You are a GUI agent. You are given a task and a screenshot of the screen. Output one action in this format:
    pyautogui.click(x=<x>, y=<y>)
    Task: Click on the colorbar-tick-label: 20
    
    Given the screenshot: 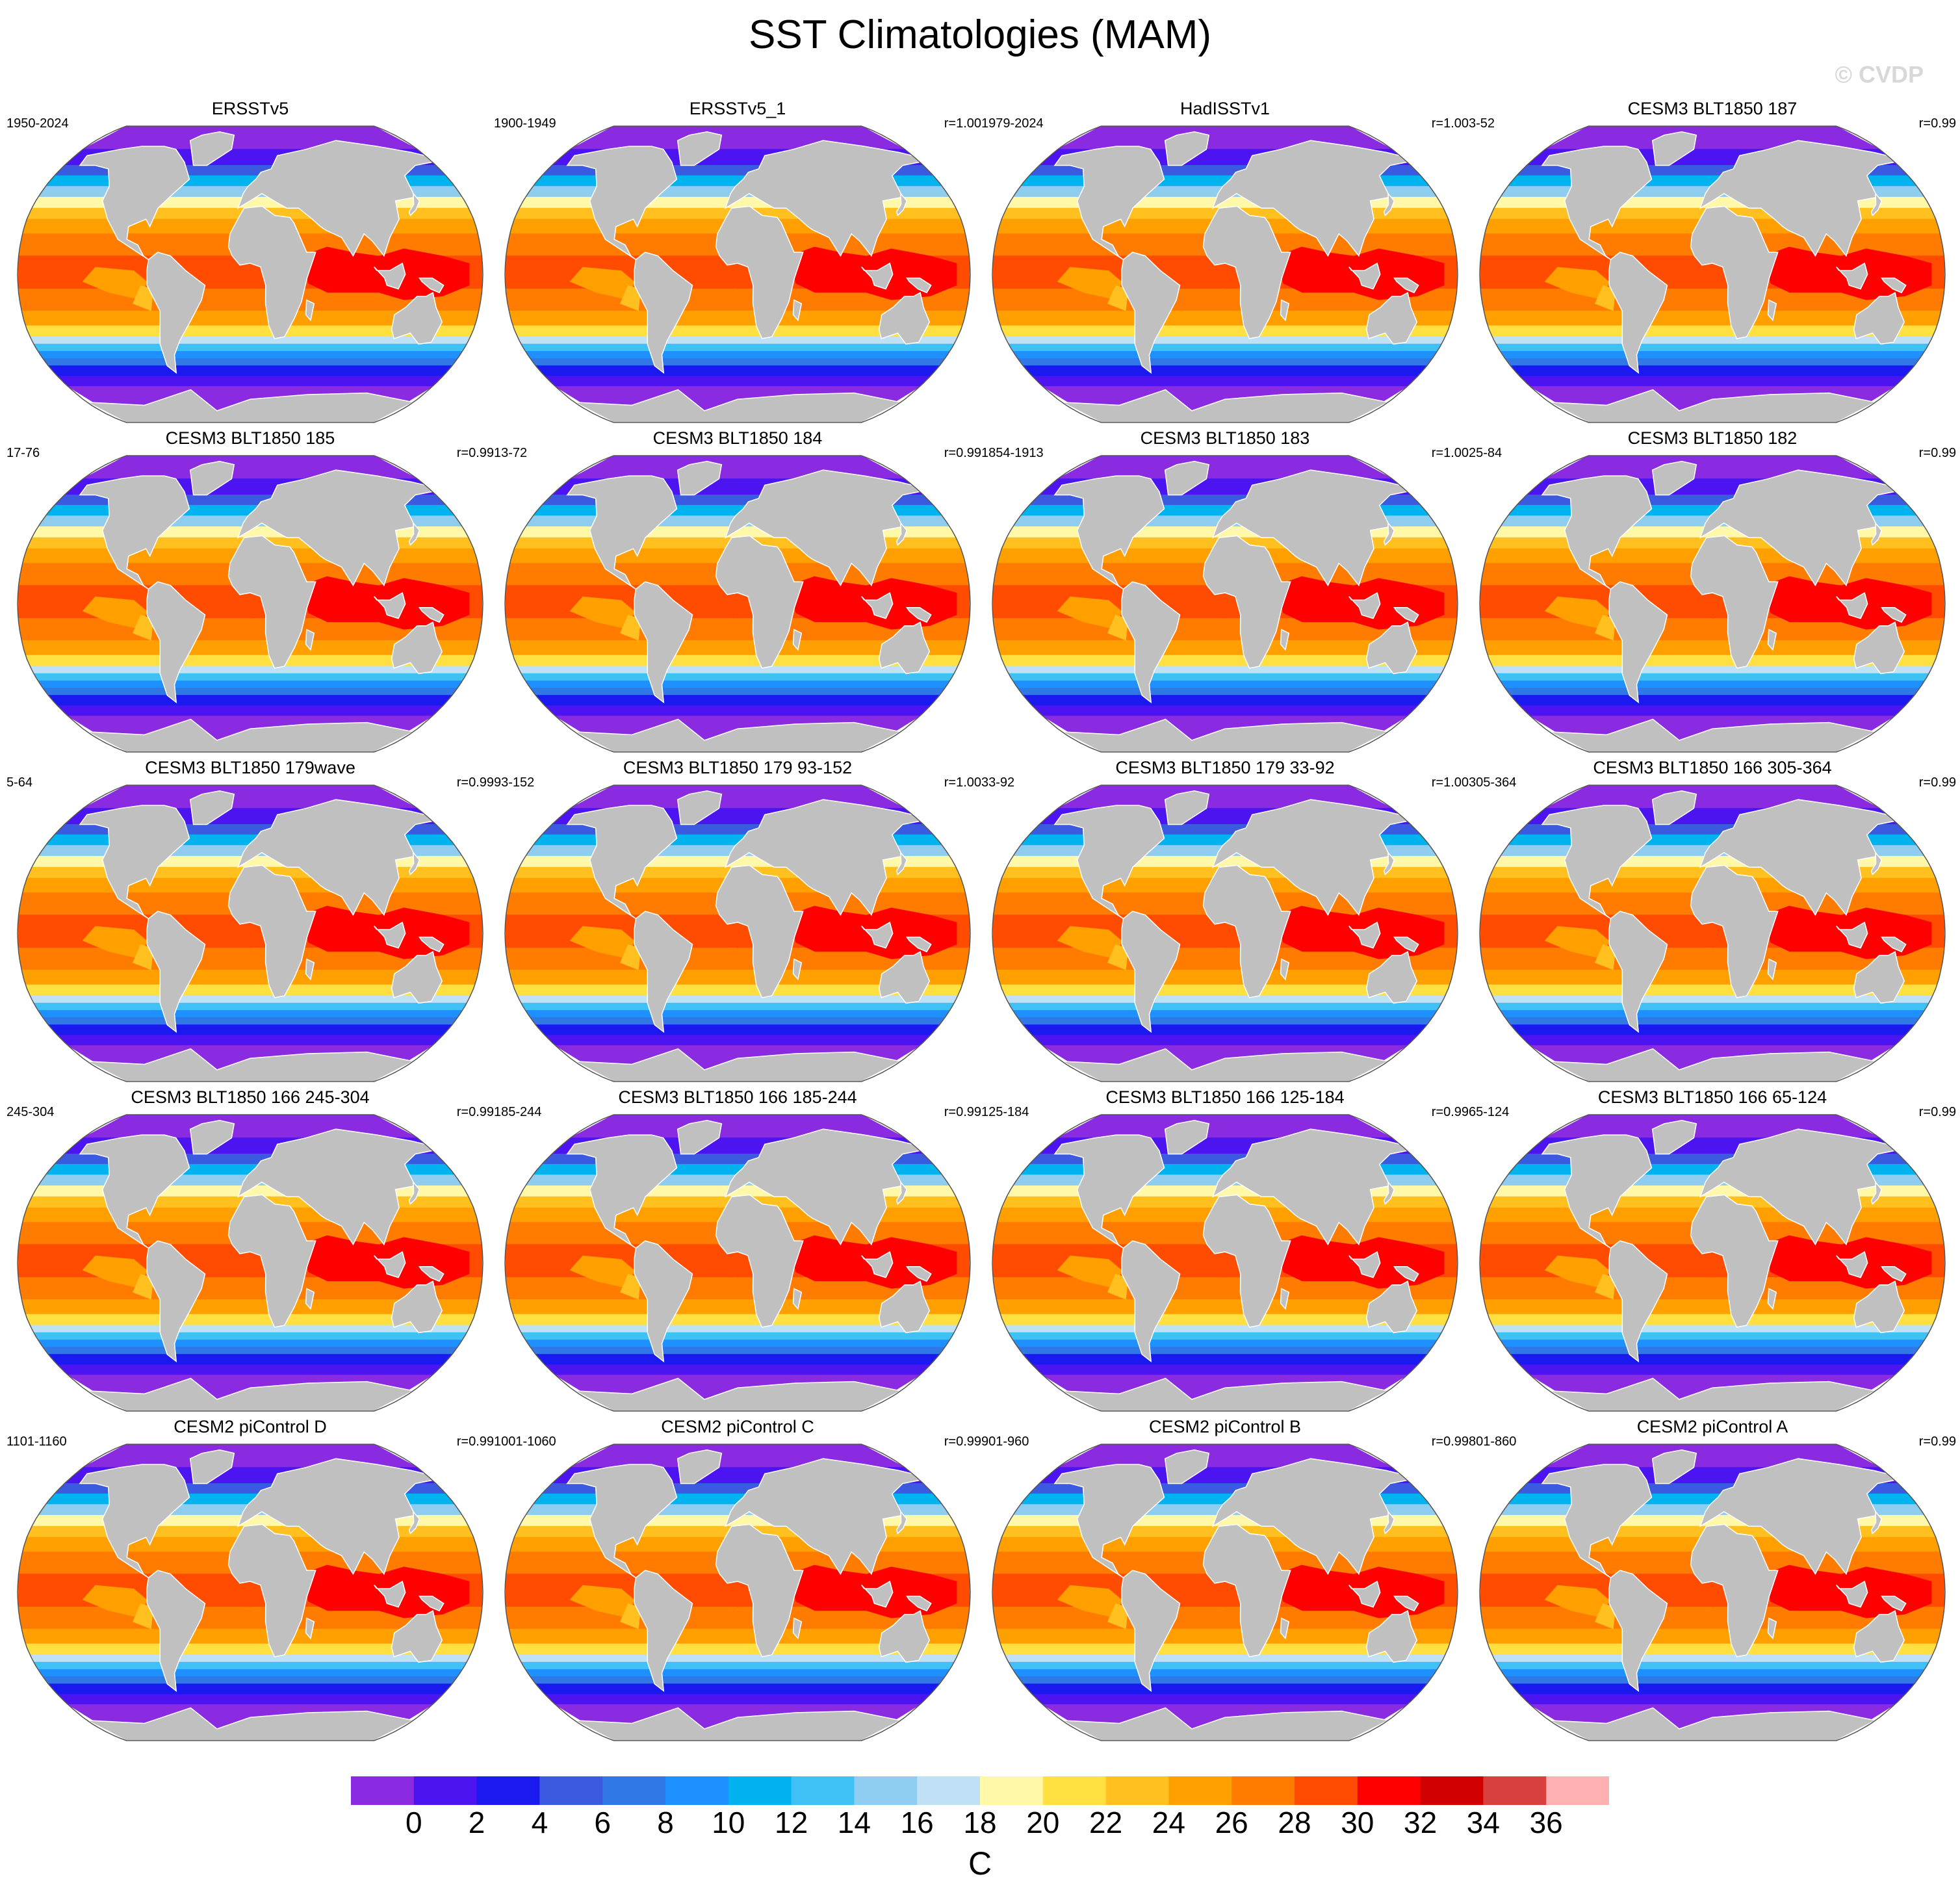 What is the action you would take?
    pyautogui.click(x=1043, y=1822)
    